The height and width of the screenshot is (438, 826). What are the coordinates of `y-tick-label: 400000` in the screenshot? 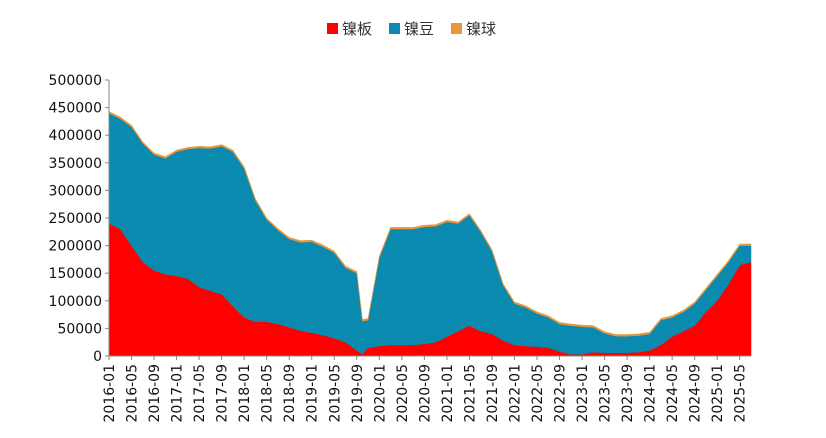 It's located at (75, 136).